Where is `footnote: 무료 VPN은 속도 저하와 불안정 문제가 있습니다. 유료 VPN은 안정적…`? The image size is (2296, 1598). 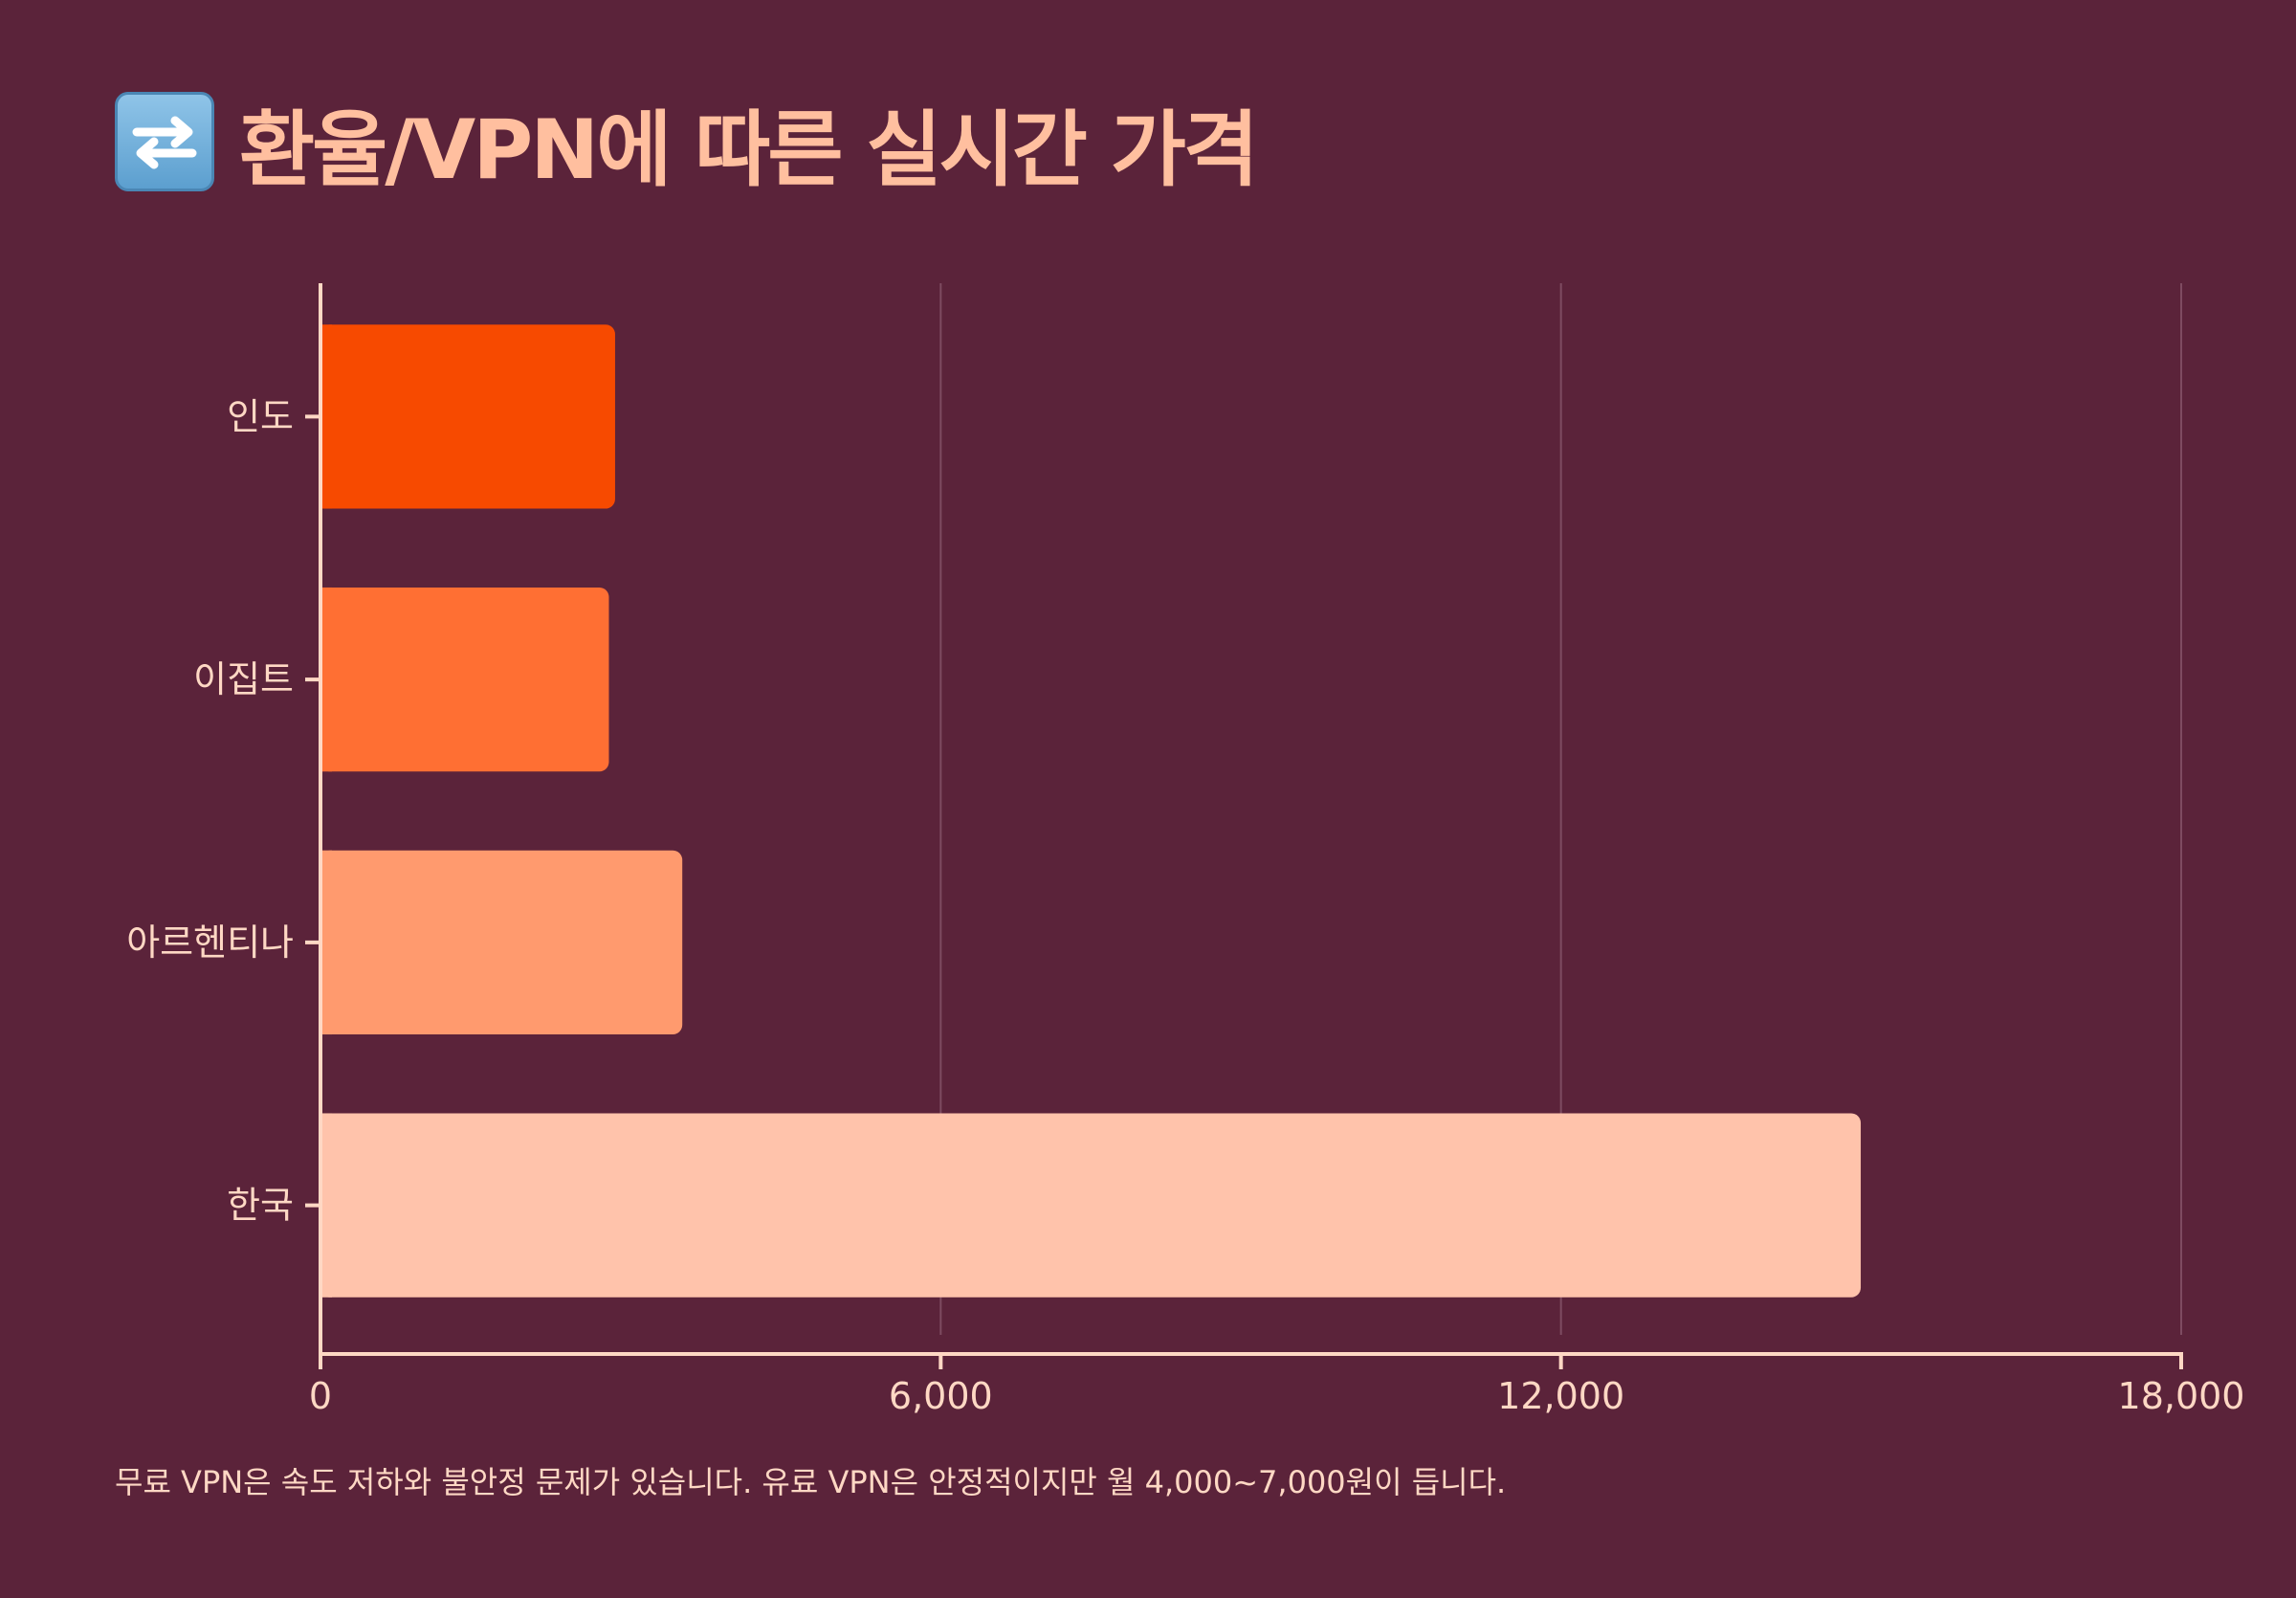
footnote: 무료 VPN은 속도 저하와 불안정 문제가 있습니다. 유료 VPN은 안정적… is located at coordinates (811, 1482).